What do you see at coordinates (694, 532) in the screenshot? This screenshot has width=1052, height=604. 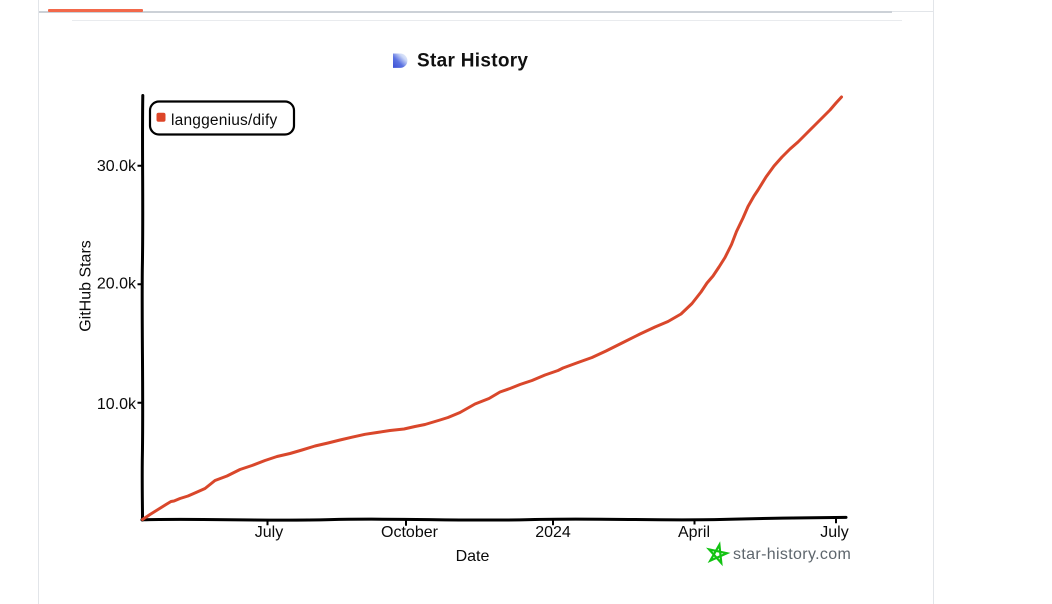 I see `svg-text: April` at bounding box center [694, 532].